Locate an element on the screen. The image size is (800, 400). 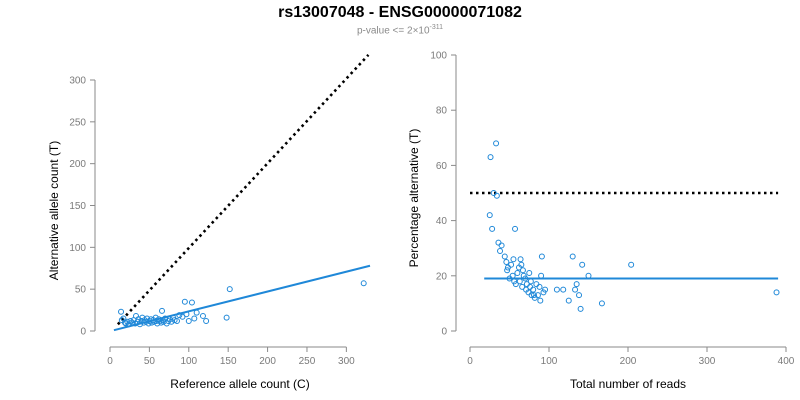
x-tick-label: 250 is located at coordinates (307, 361).